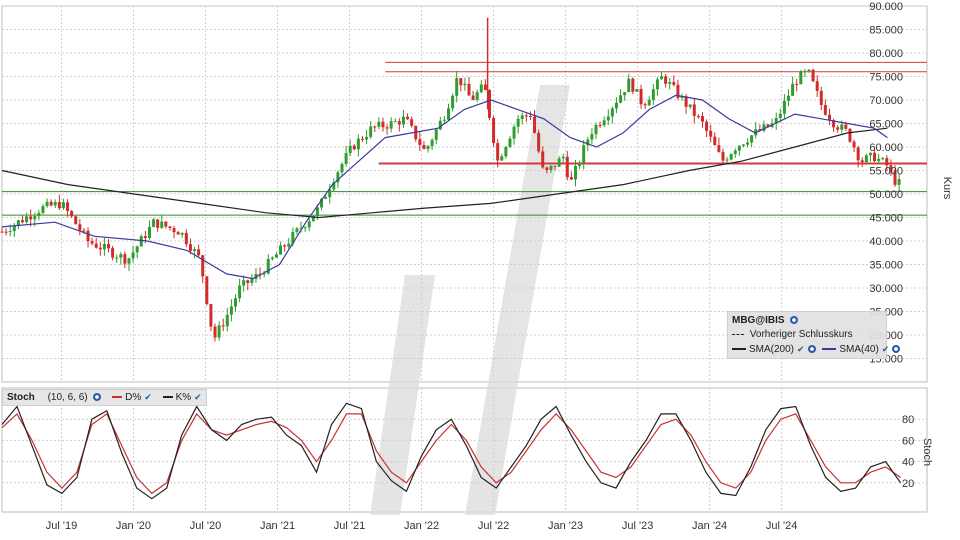 This screenshot has height=540, width=960. Describe the element at coordinates (801, 334) in the screenshot. I see `legend-prev-close: Vorheriger Schlusskurs` at that location.